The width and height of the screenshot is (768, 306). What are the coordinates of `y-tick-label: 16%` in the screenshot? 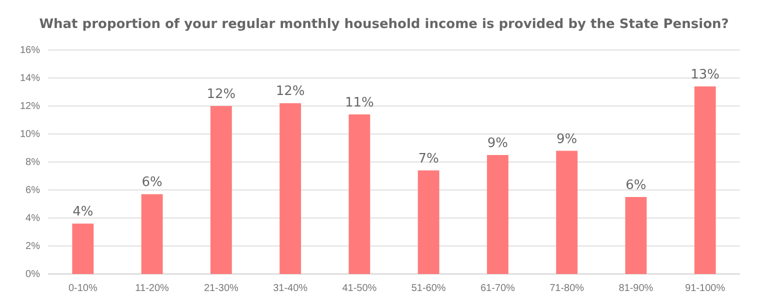 It's located at (30, 50).